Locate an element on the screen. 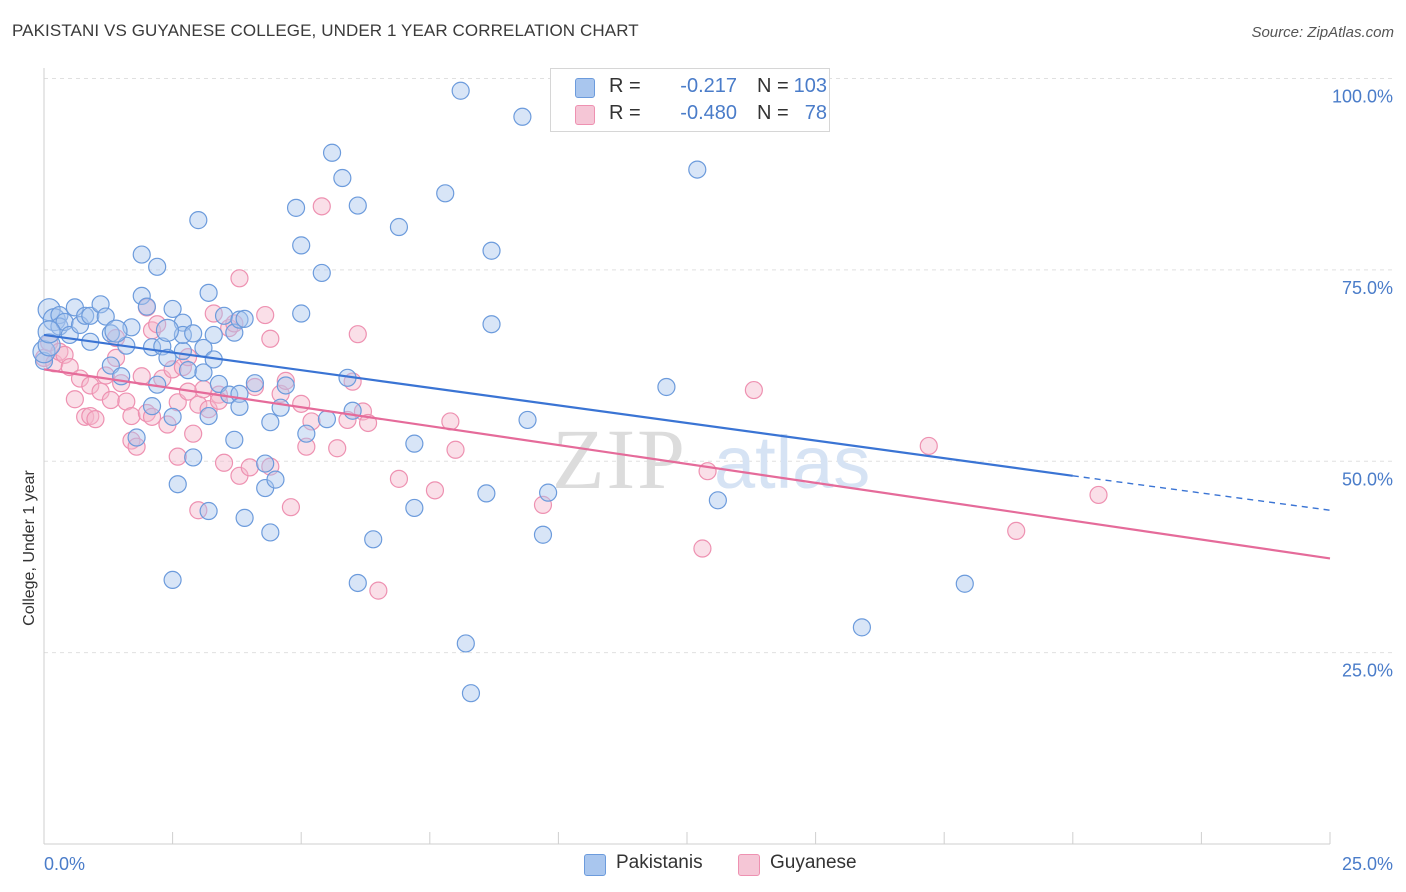 The image size is (1406, 892). x-tick-label: 25.0% is located at coordinates (1367, 864).